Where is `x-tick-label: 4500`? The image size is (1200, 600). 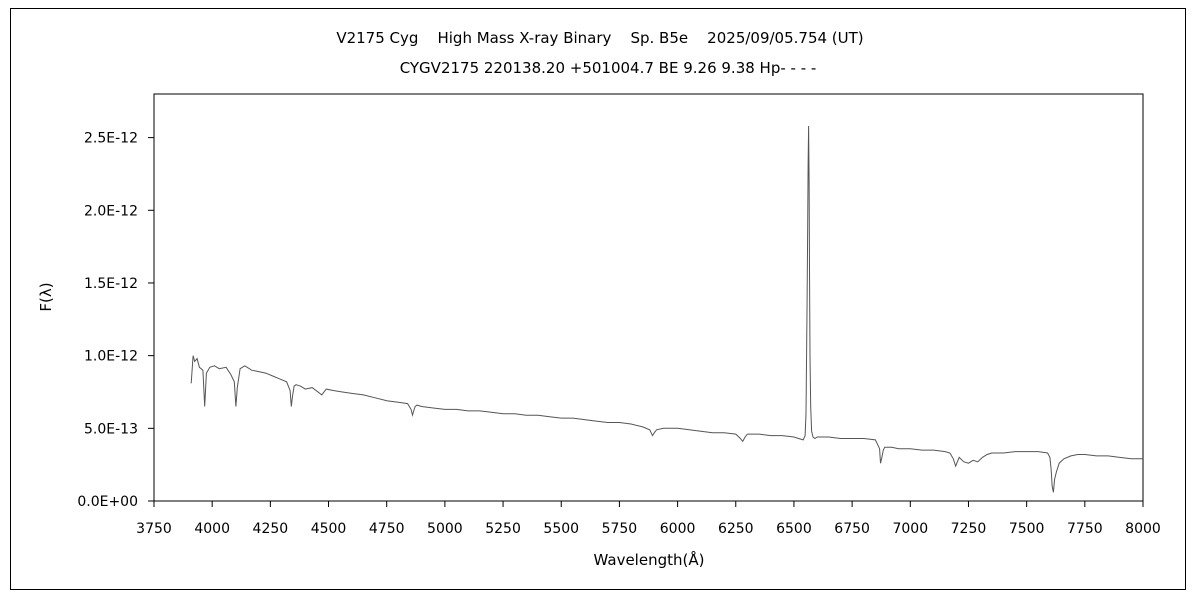
x-tick-label: 4500 is located at coordinates (329, 529).